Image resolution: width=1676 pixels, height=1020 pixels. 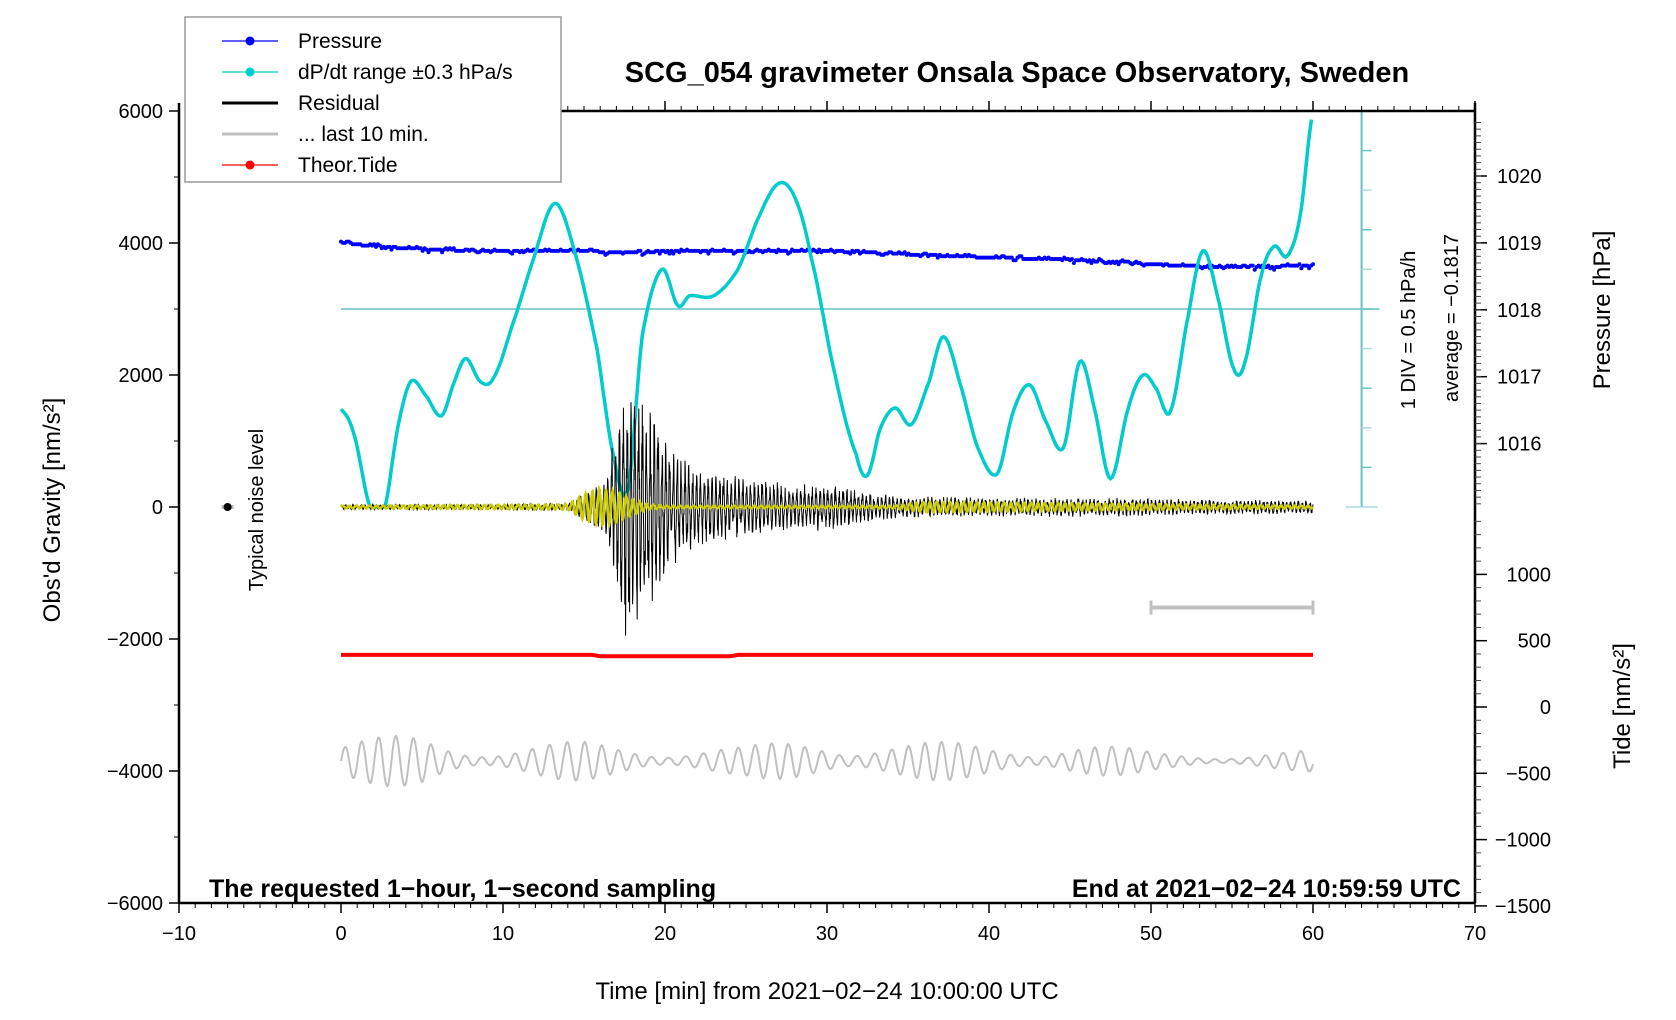 I want to click on x-tick-label: 30, so click(x=827, y=934).